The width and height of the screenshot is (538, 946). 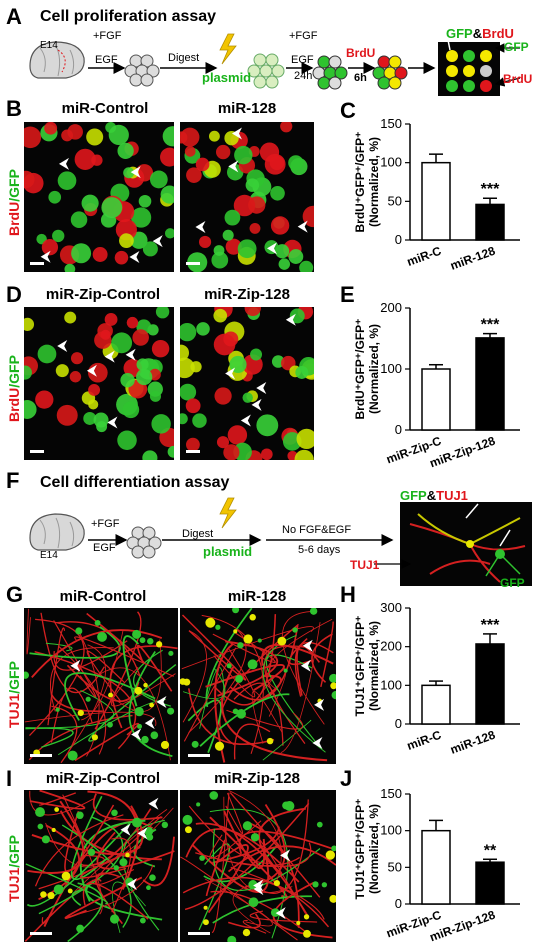 What do you see at coordinates (348, 110) in the screenshot?
I see `panel-label-c: C` at bounding box center [348, 110].